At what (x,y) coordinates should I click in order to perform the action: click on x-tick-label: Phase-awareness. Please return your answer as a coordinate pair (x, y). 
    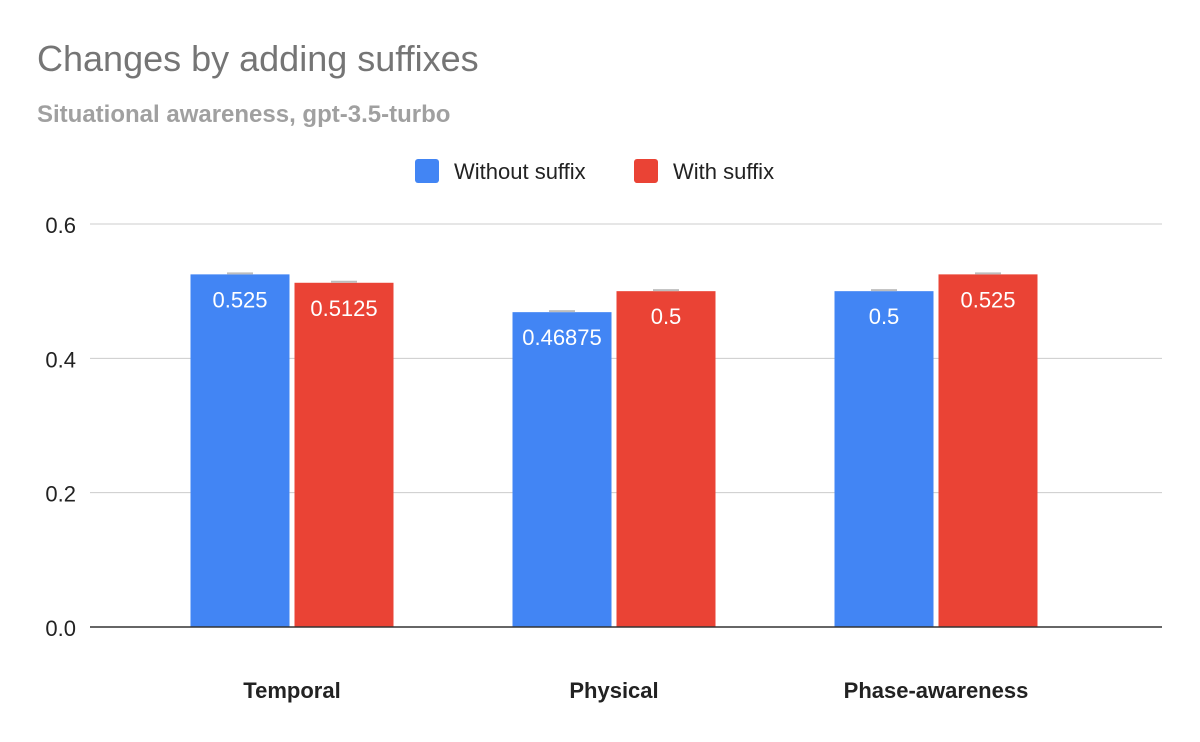
    Looking at the image, I should click on (936, 690).